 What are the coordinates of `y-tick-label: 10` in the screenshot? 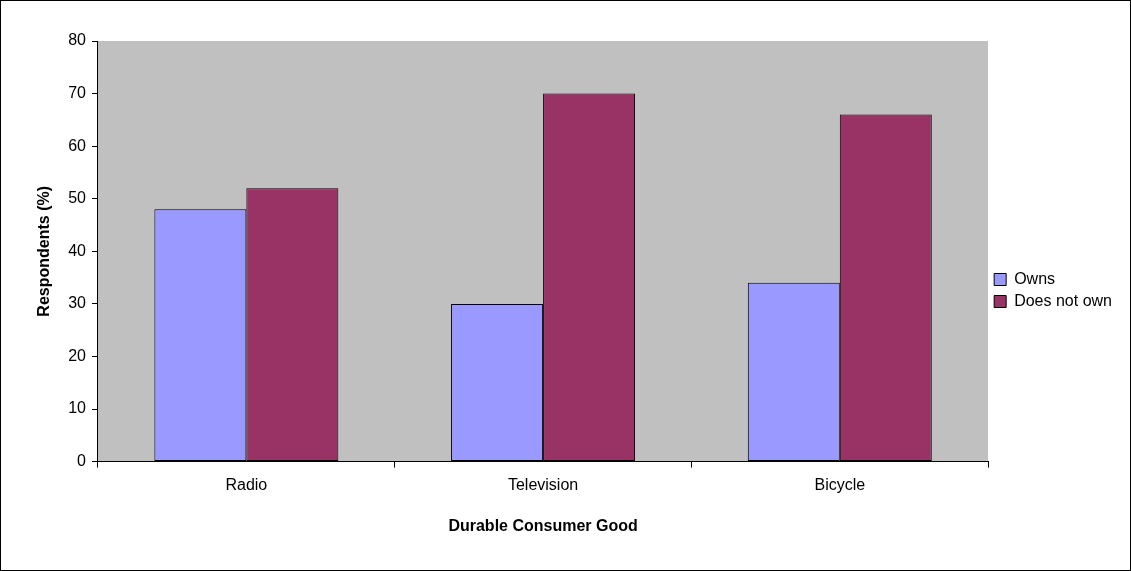 It's located at (77, 408).